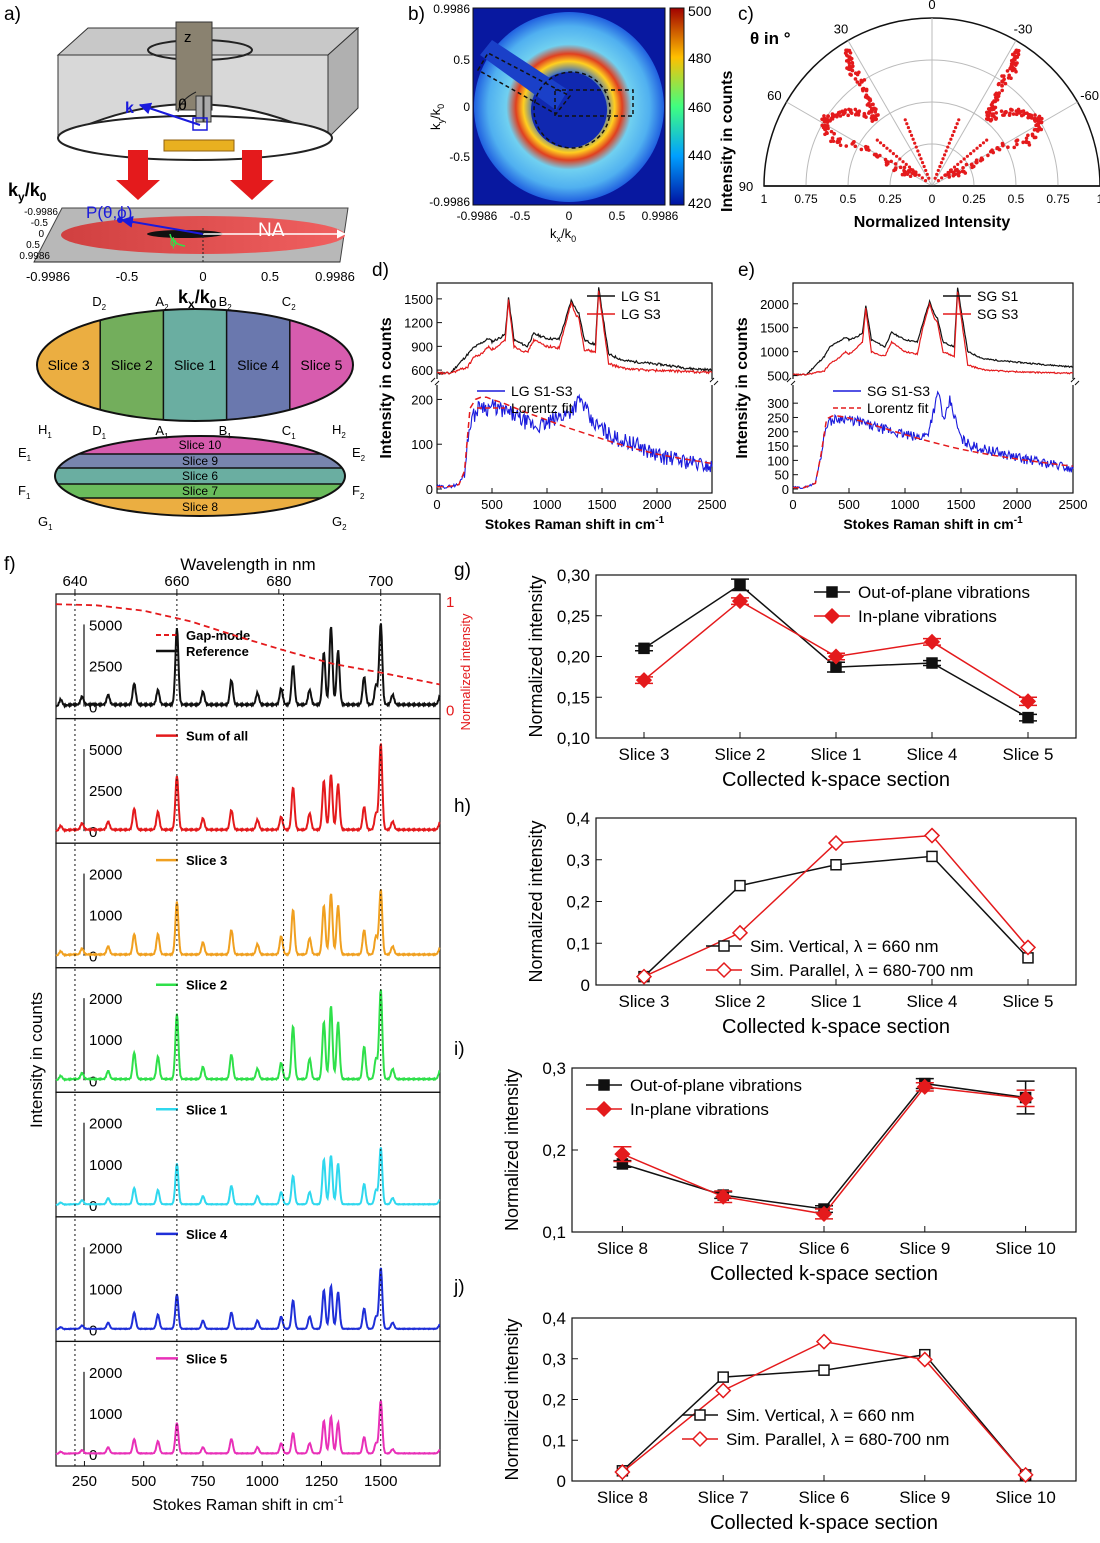  Describe the element at coordinates (1058, 199) in the screenshot. I see `polar-radial-tick: 0.75` at that location.